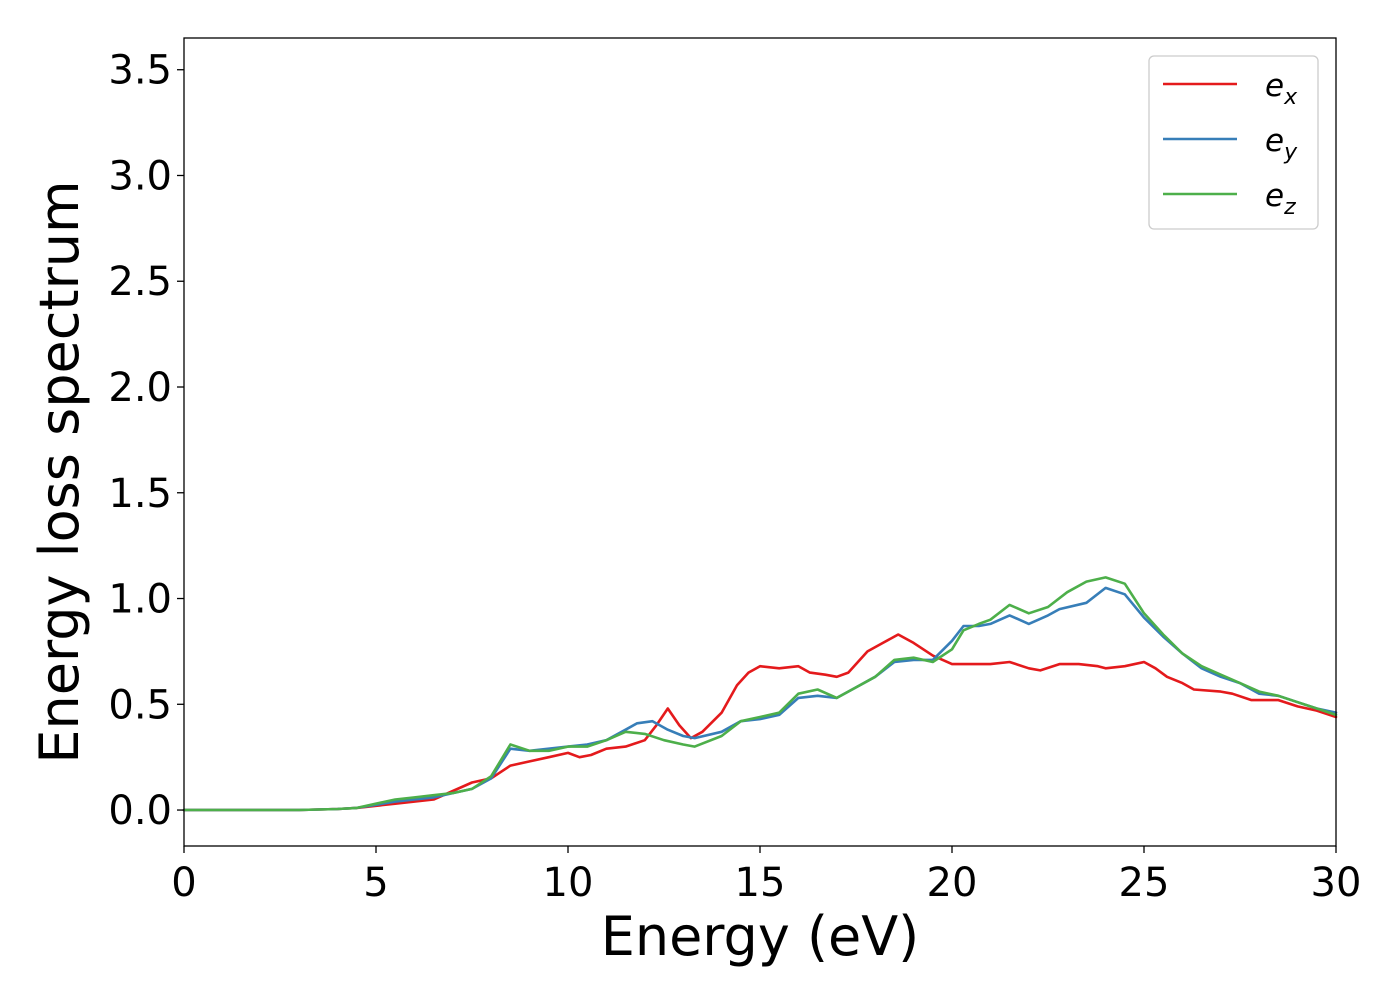 This screenshot has width=1400, height=1000. Describe the element at coordinates (140, 71) in the screenshot. I see `y-tick-label: 3.5` at that location.